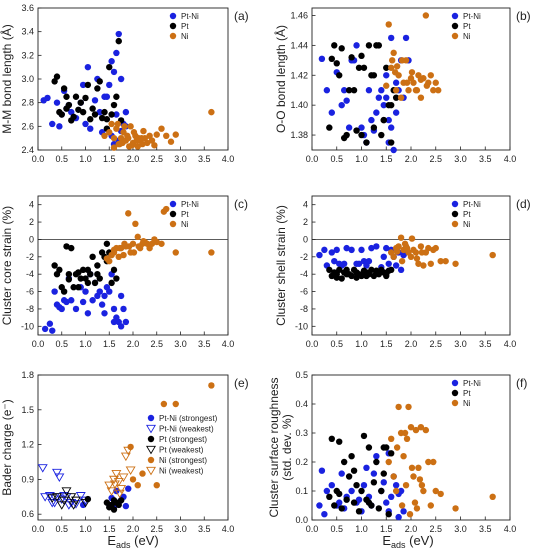 This screenshot has width=538, height=550. Describe the element at coordinates (304, 309) in the screenshot. I see `y-tick-label: -8` at that location.